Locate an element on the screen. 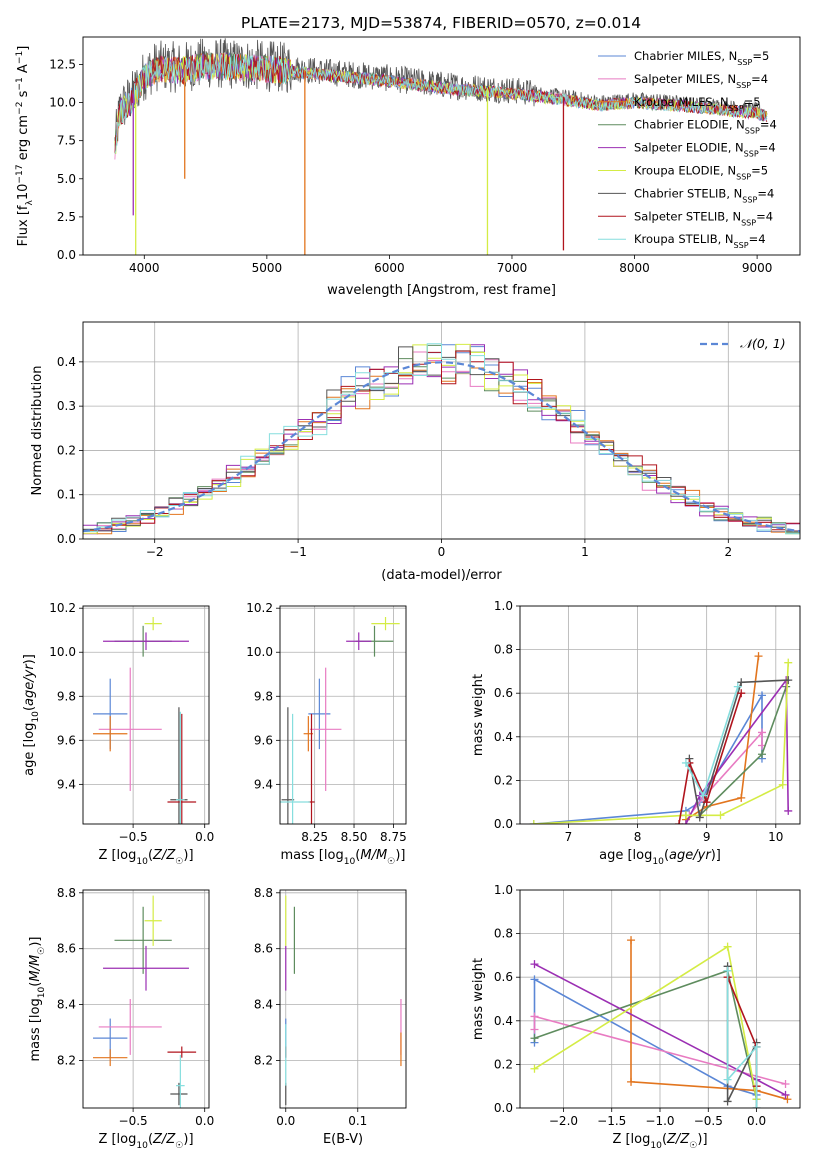  y-tick-label: 7.5 is located at coordinates (66, 141).